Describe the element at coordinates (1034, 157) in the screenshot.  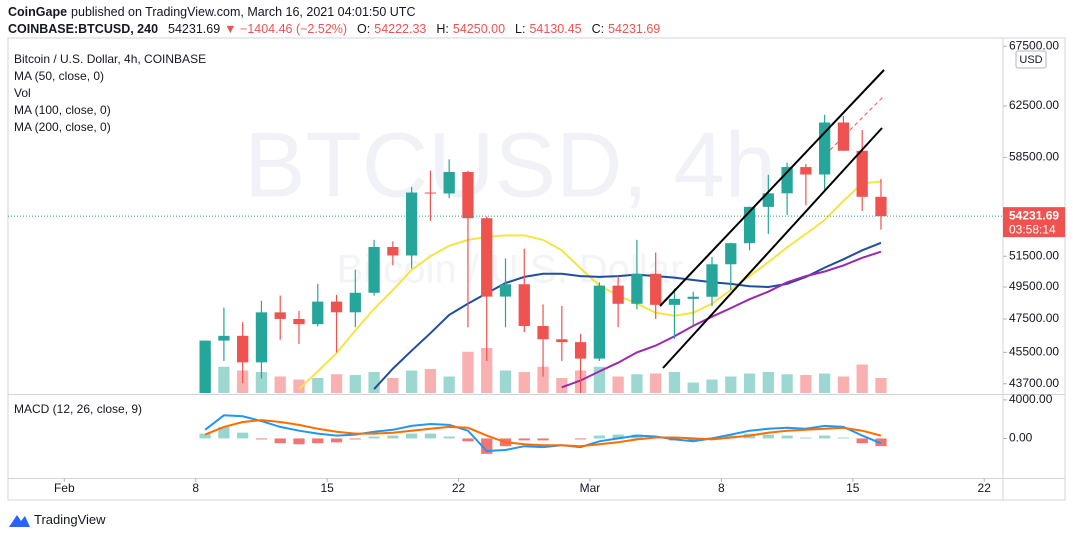
I see `y-tick-label: 58500.00` at that location.